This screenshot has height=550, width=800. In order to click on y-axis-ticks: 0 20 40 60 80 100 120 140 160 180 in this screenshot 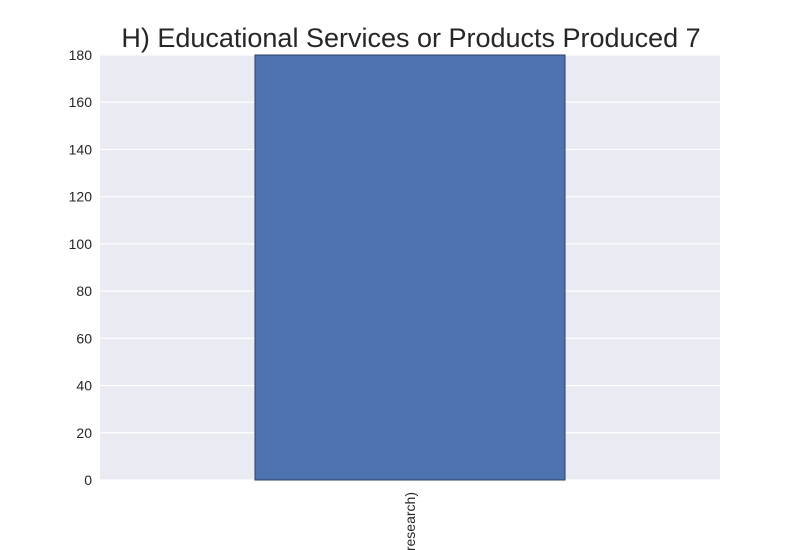, I will do `click(81, 267)`.